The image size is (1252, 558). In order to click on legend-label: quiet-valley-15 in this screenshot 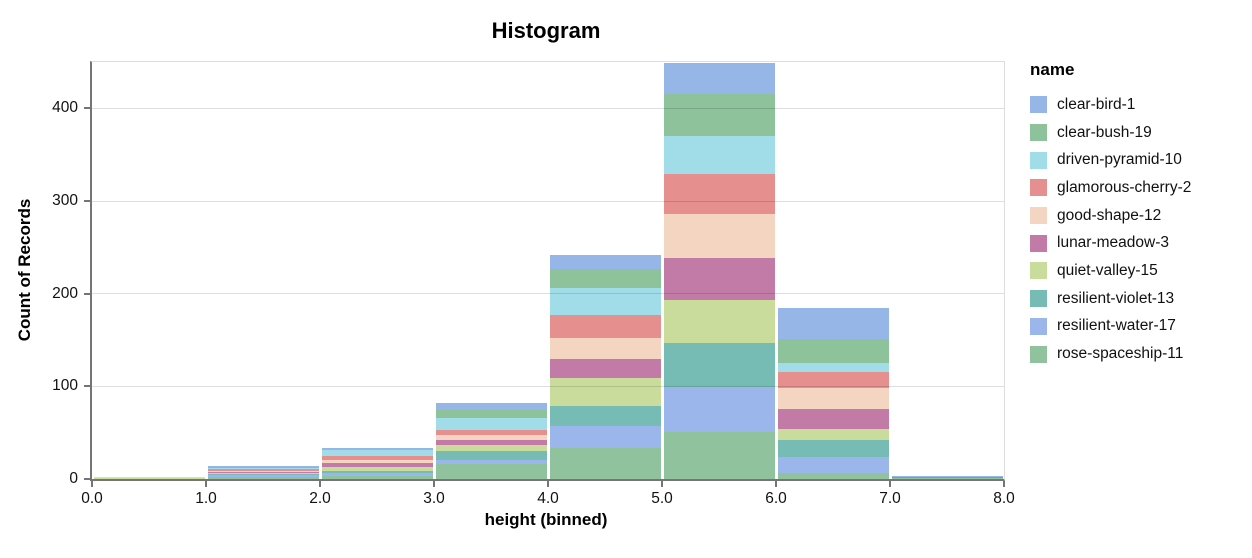, I will do `click(1107, 270)`.